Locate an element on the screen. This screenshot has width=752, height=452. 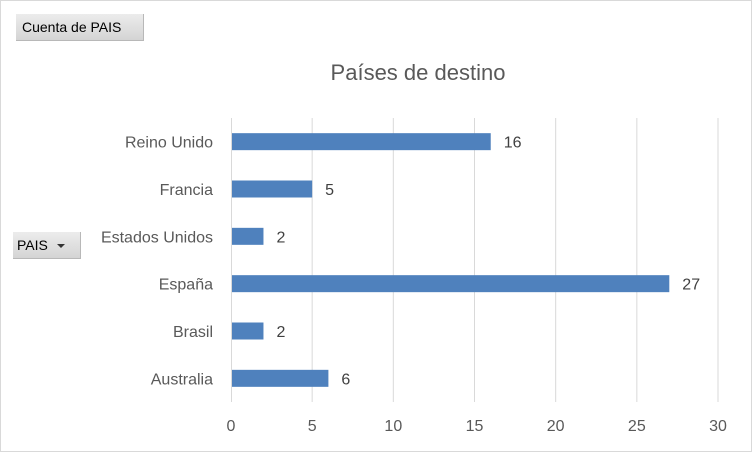
x-tick-label: 5 is located at coordinates (312, 426).